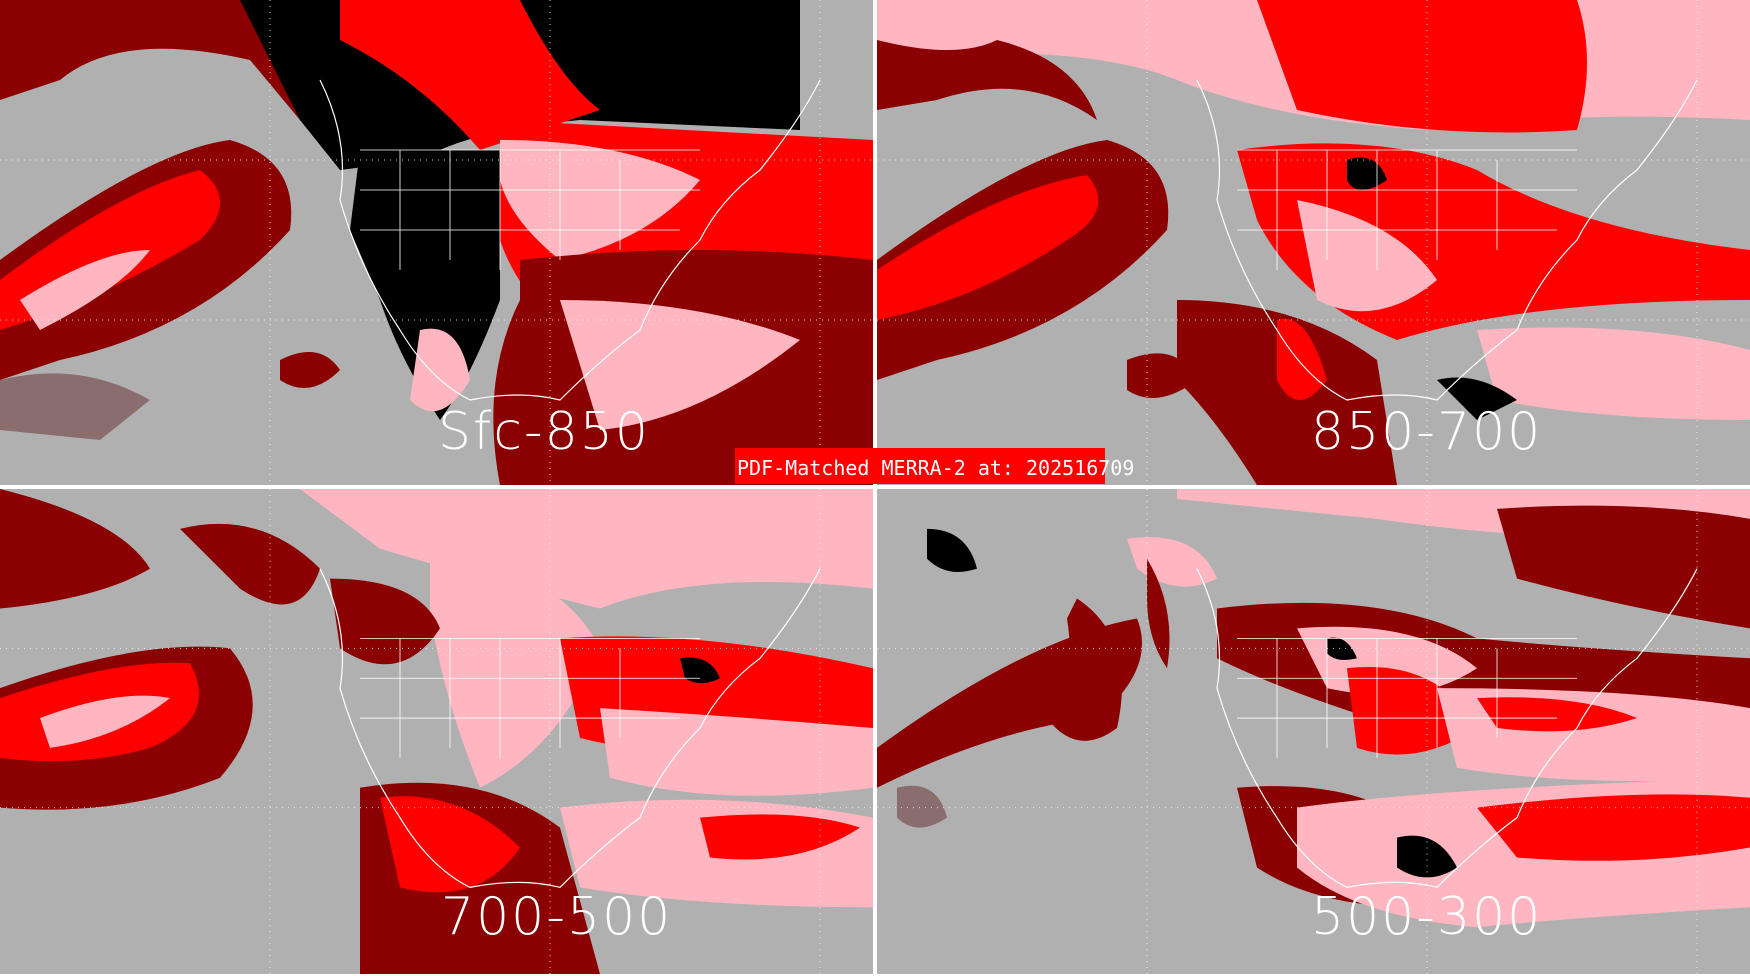 This screenshot has height=976, width=1750. What do you see at coordinates (1427, 432) in the screenshot?
I see `panel-label: 850-700` at bounding box center [1427, 432].